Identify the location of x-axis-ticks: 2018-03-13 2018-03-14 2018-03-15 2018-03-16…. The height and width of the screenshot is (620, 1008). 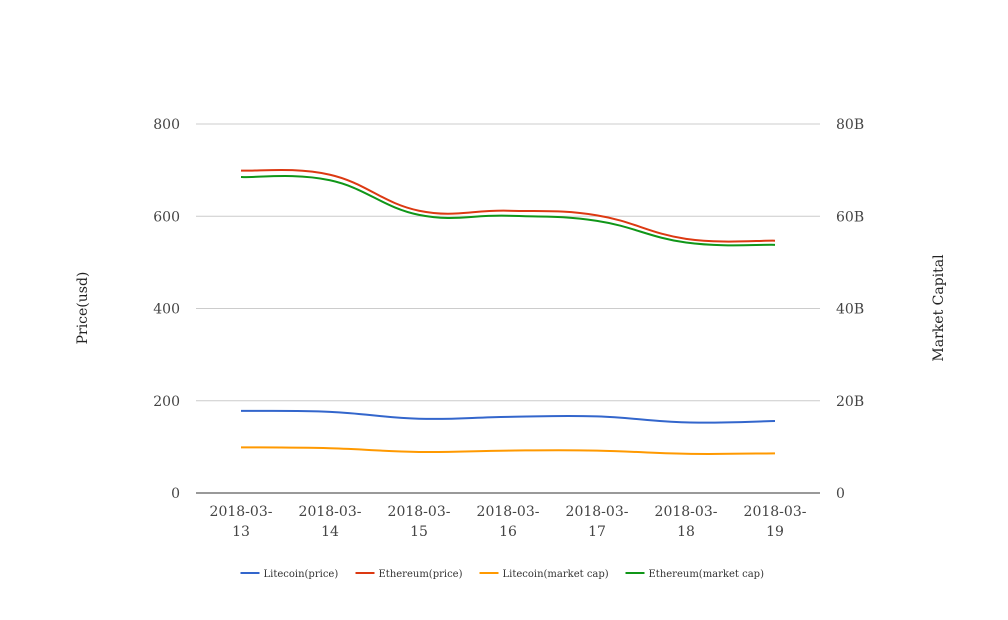
(508, 522).